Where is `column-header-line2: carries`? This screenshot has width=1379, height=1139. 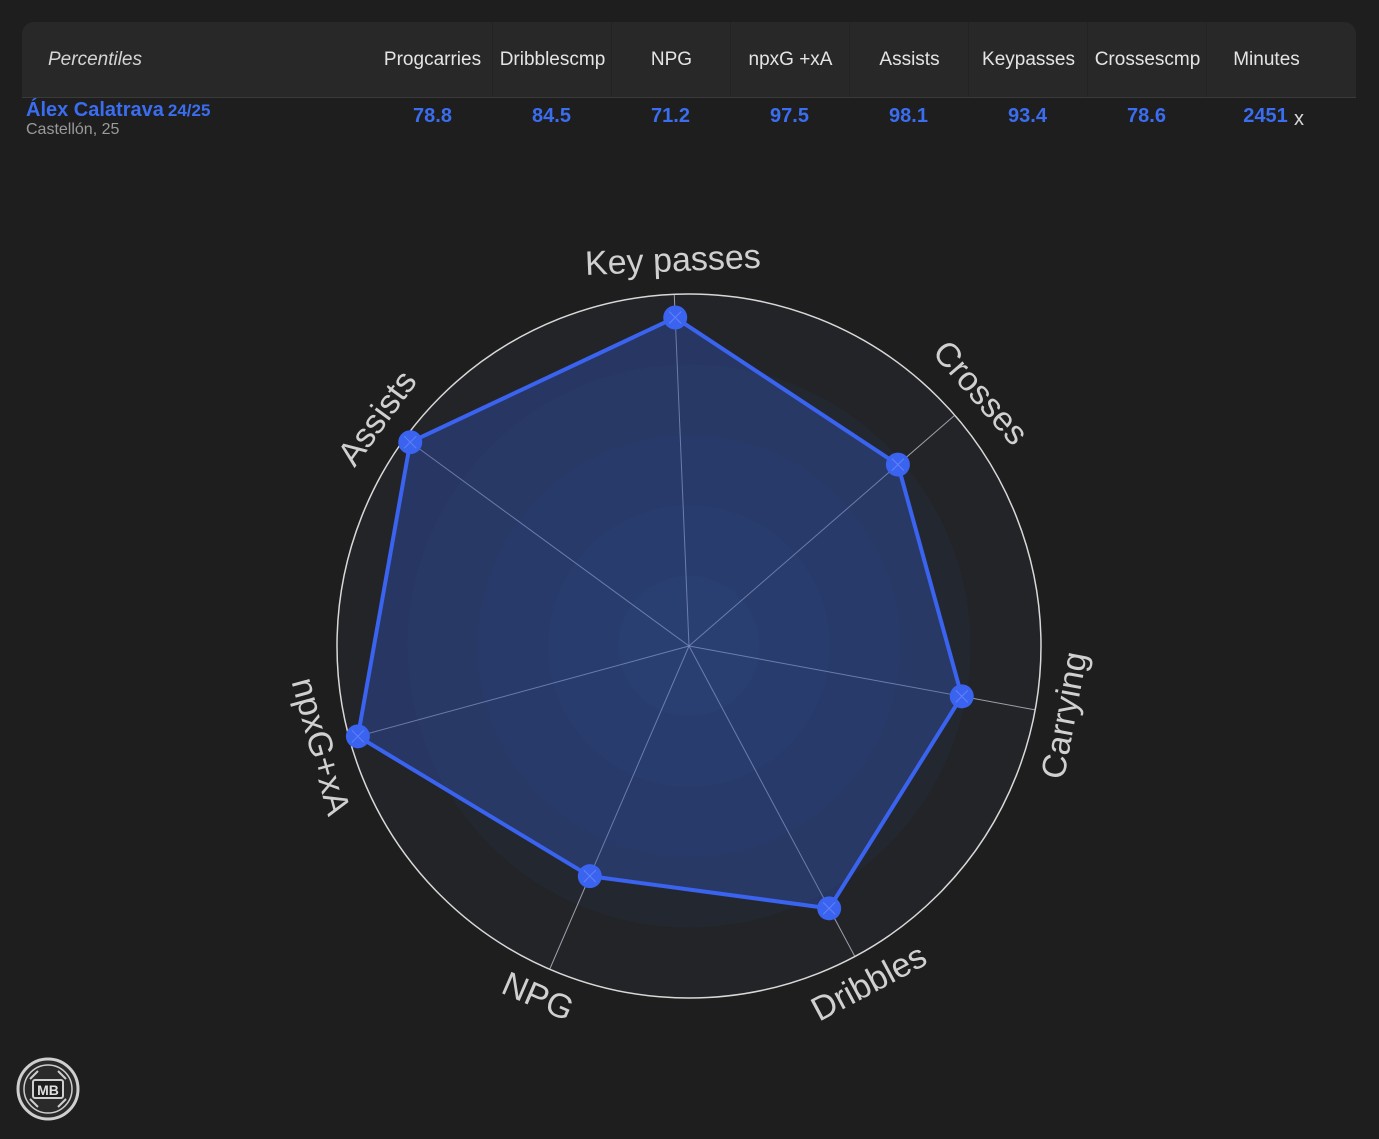
column-header-line2: carries is located at coordinates (453, 59).